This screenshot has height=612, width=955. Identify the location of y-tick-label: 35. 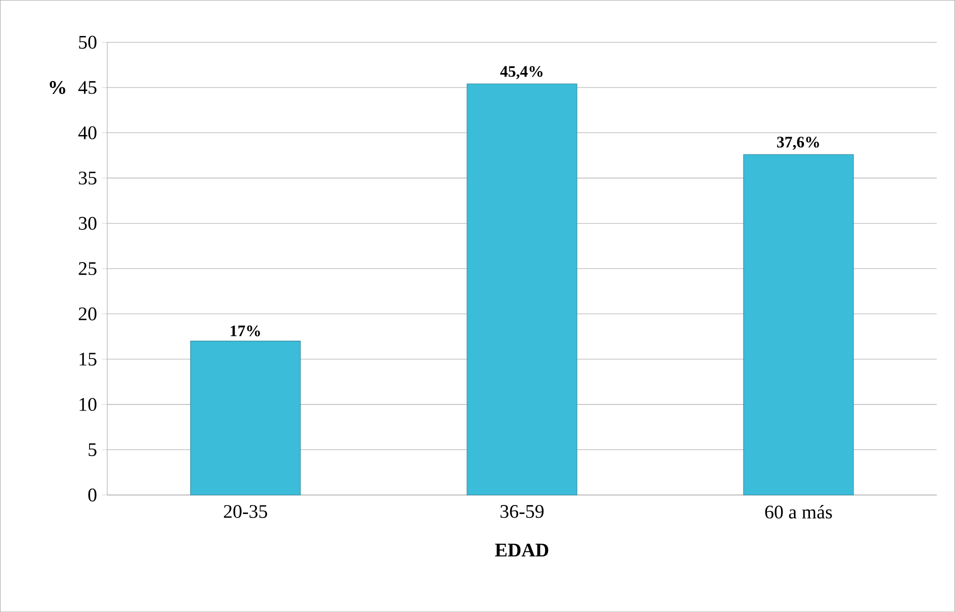
(87, 178).